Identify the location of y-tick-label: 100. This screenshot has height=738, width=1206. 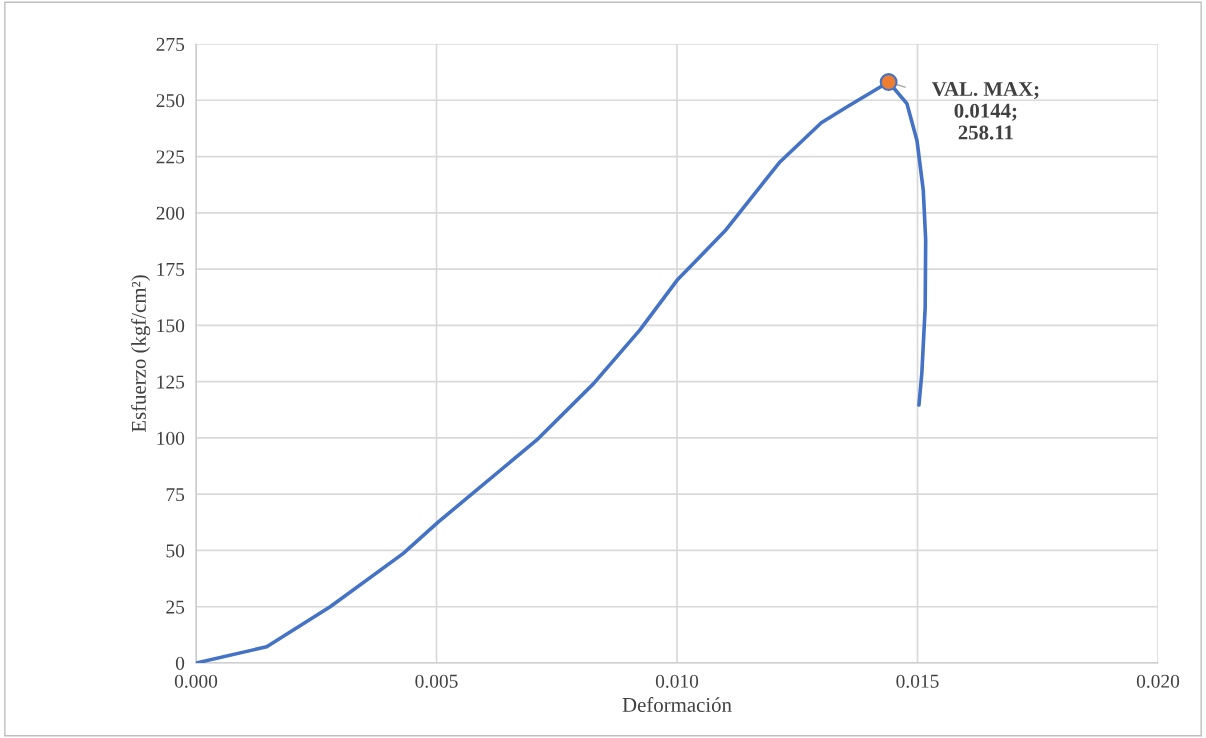
(171, 438).